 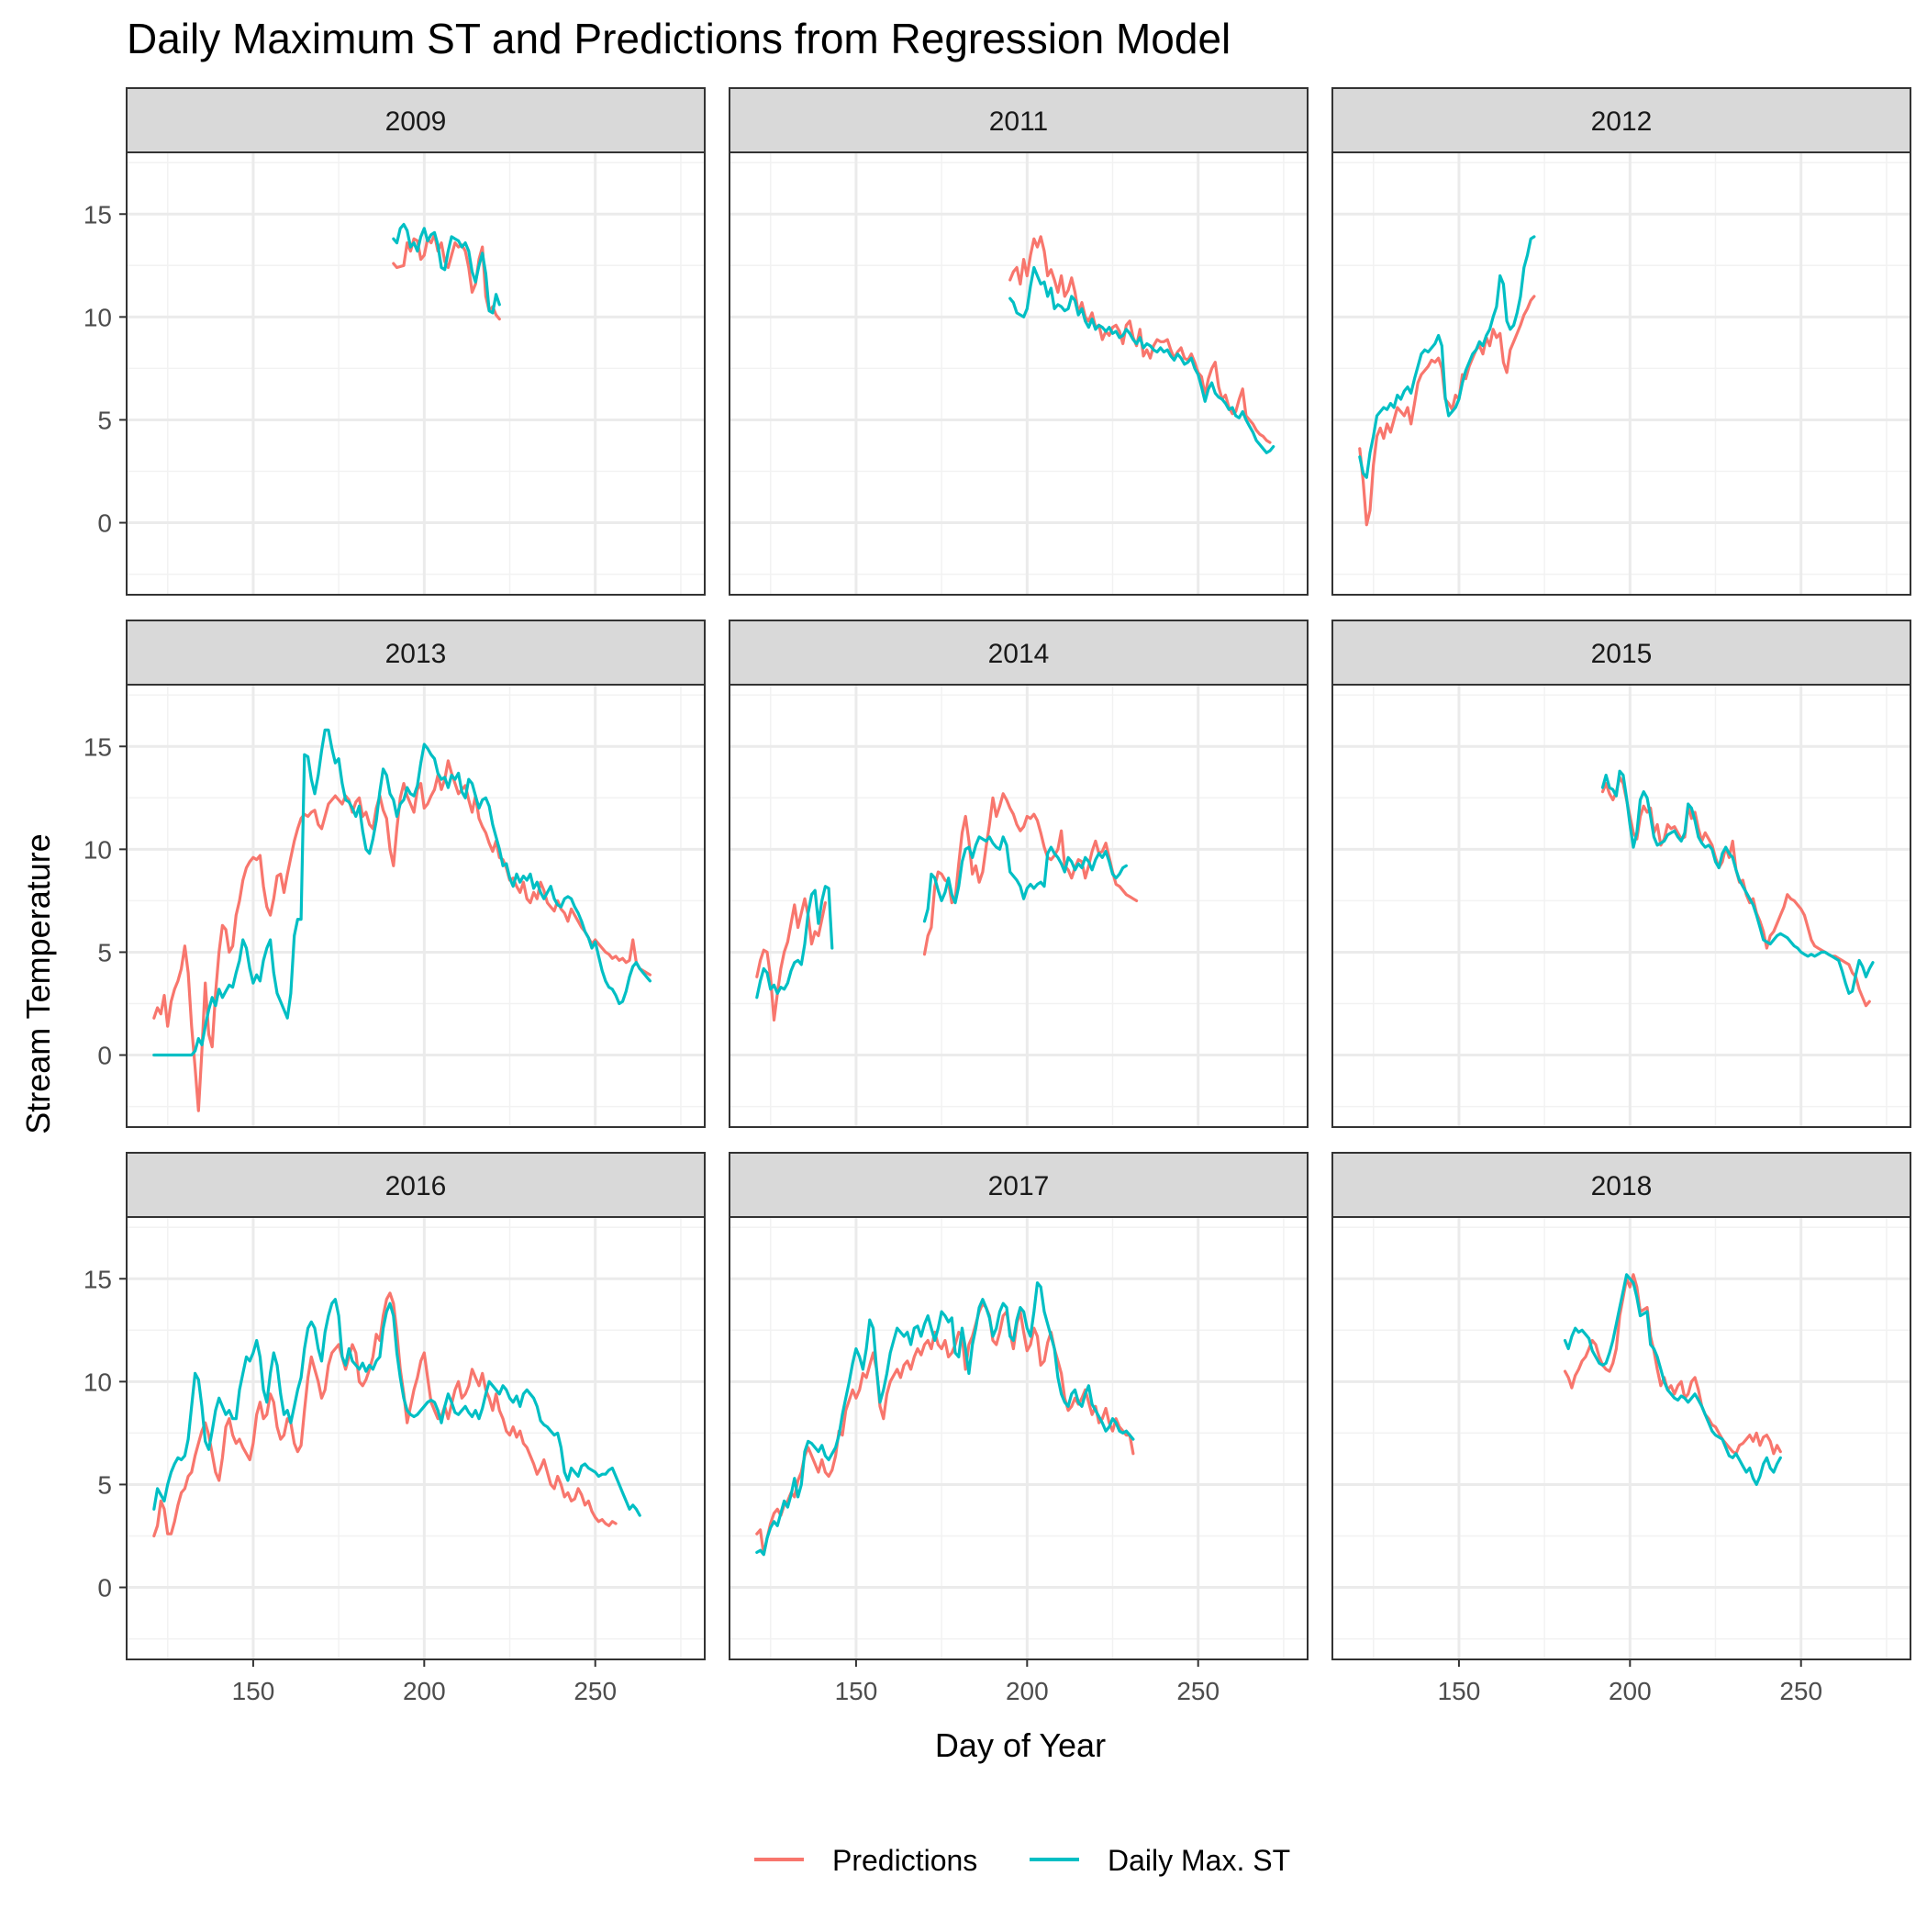 I want to click on legend-label-predictions: Predictions, so click(x=904, y=1860).